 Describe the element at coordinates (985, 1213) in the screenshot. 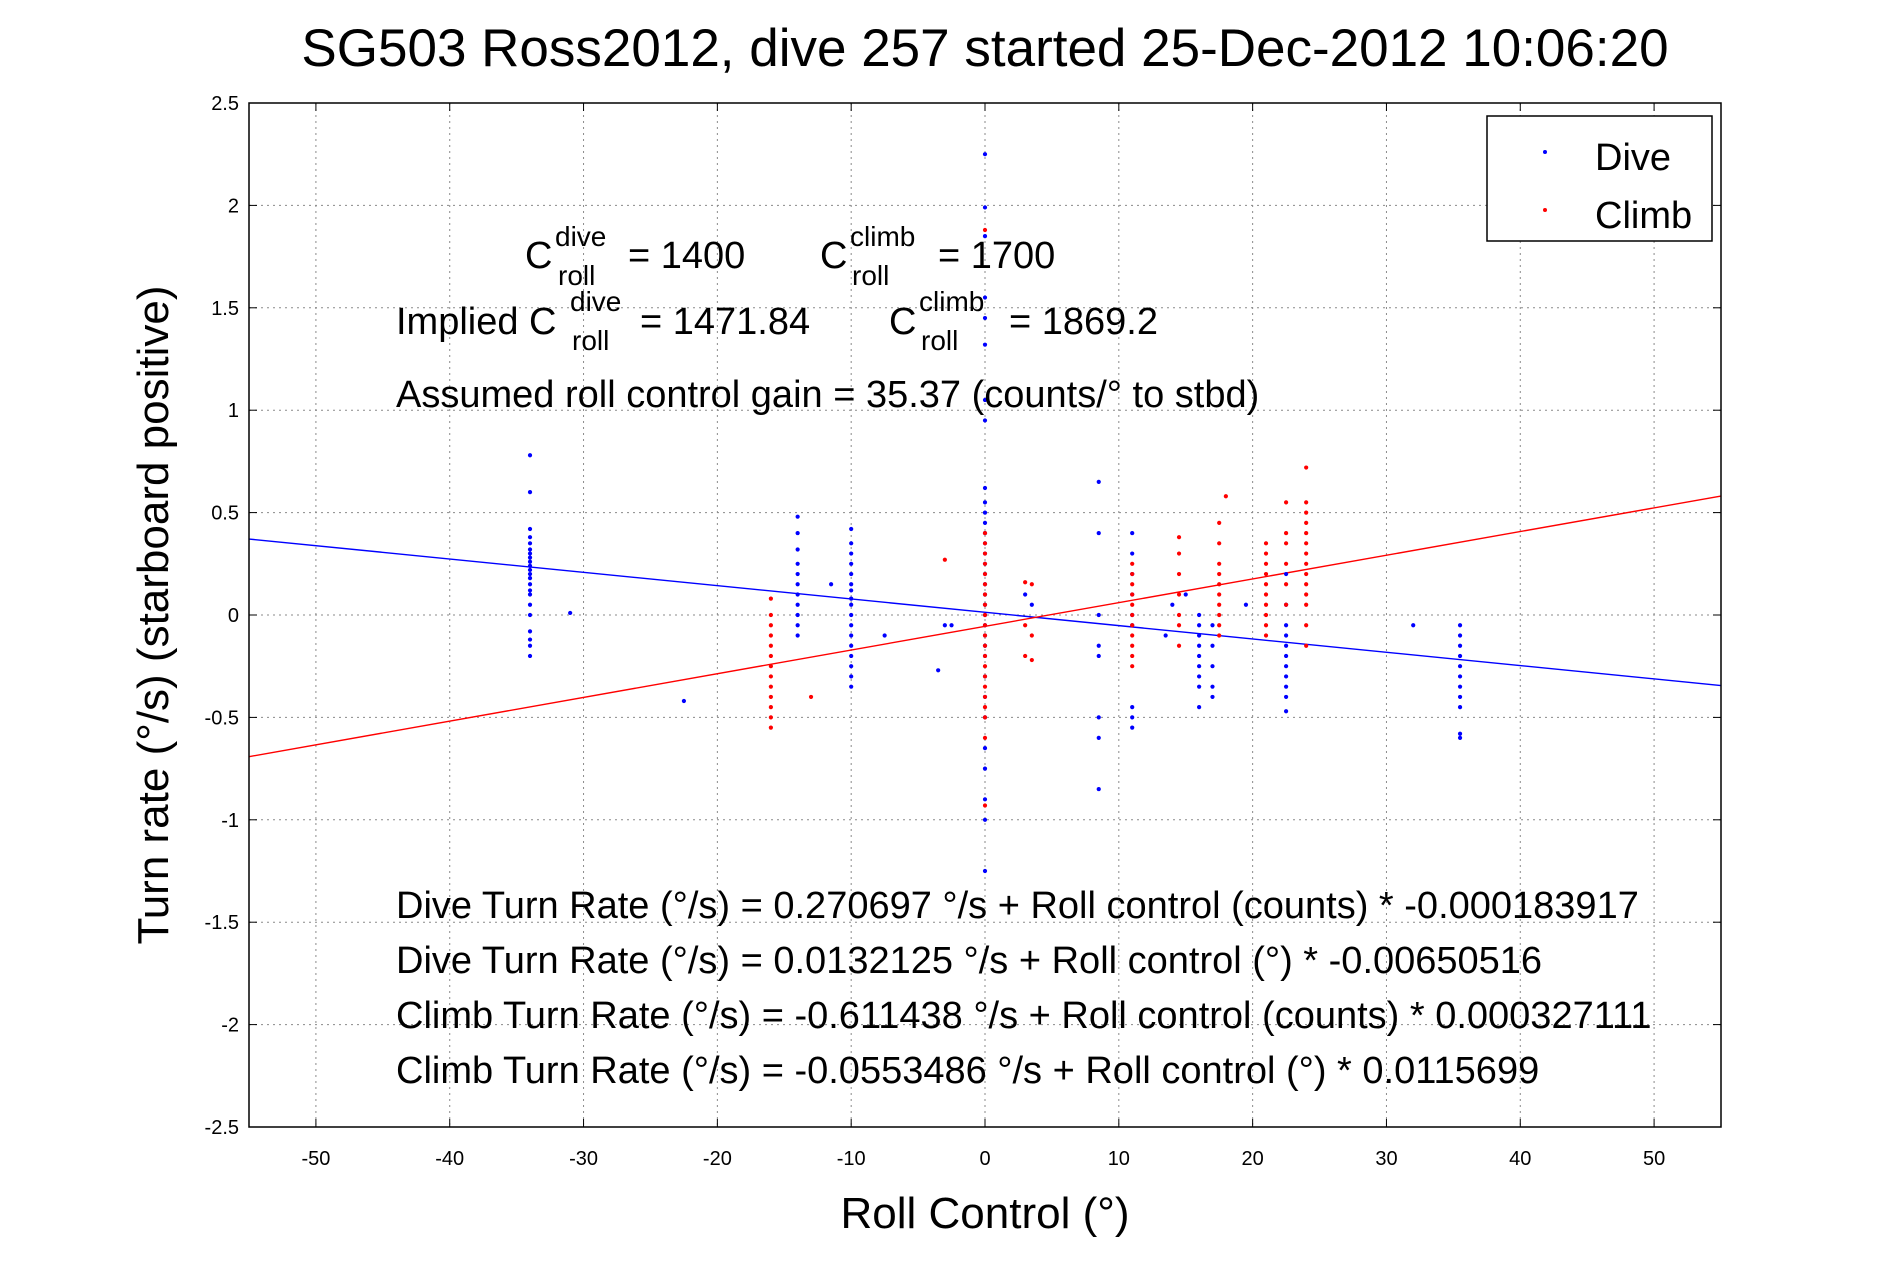

I see `x-axis-label: Roll Control (°)` at that location.